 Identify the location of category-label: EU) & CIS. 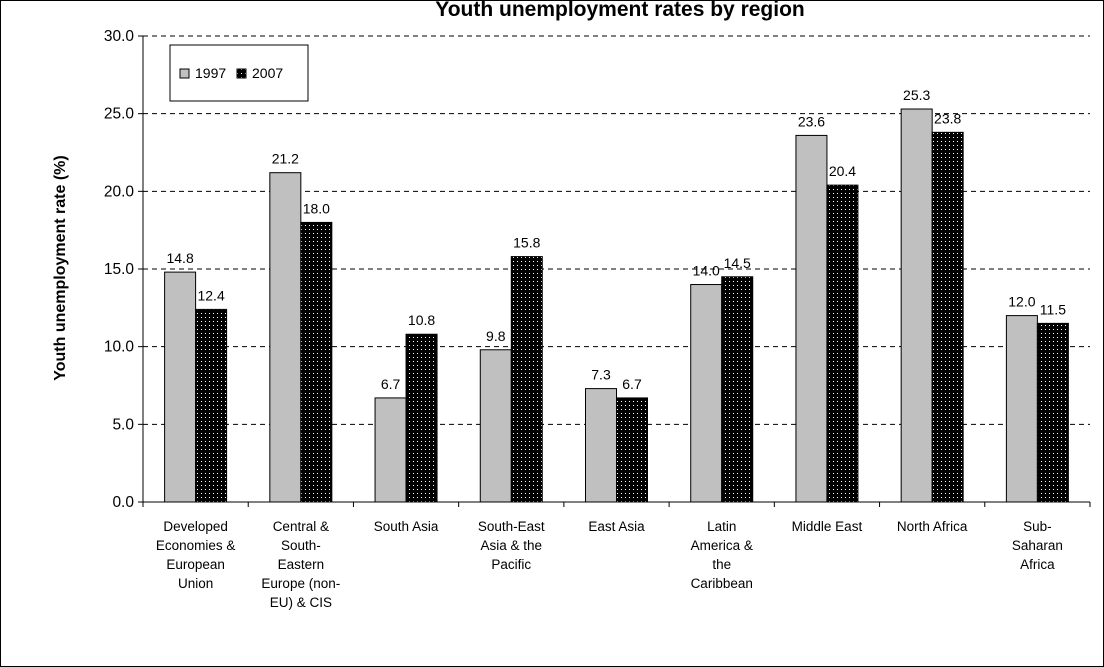
(301, 602).